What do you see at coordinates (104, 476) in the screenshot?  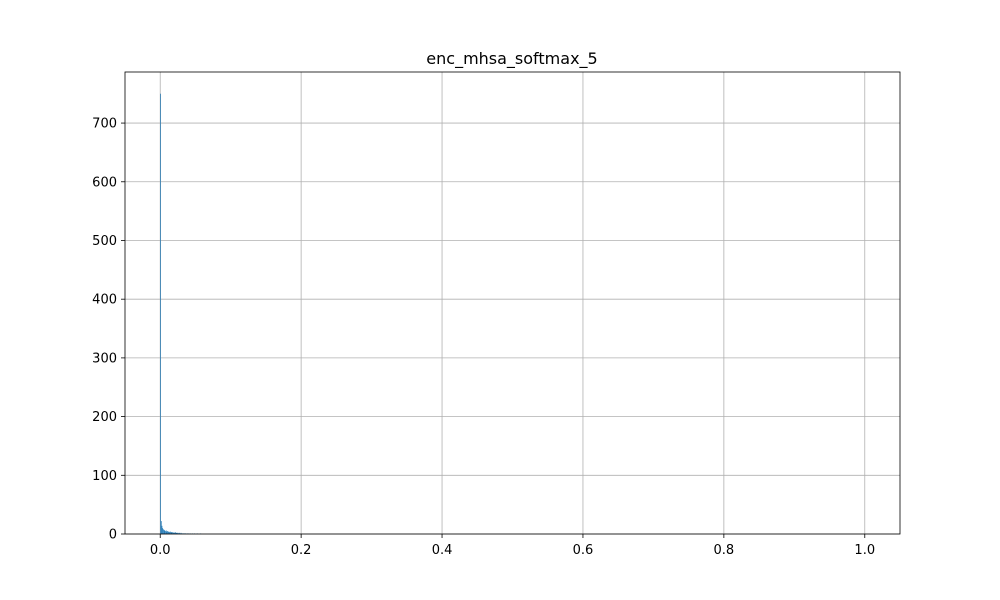 I see `y-tick-label: 100` at bounding box center [104, 476].